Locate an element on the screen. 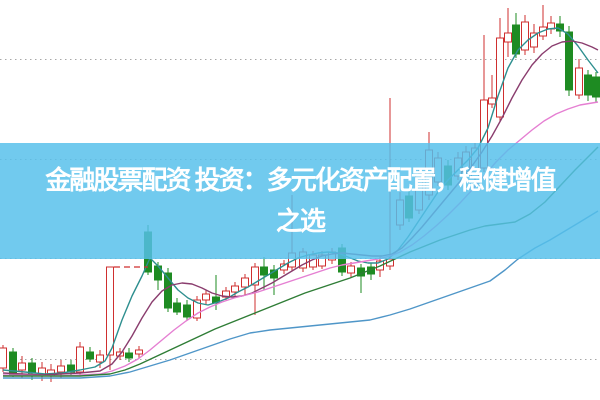 The image size is (600, 400). banner-title-line1: 金融股票配资 投资：多元化资产配置，稳健增值 is located at coordinates (300, 180).